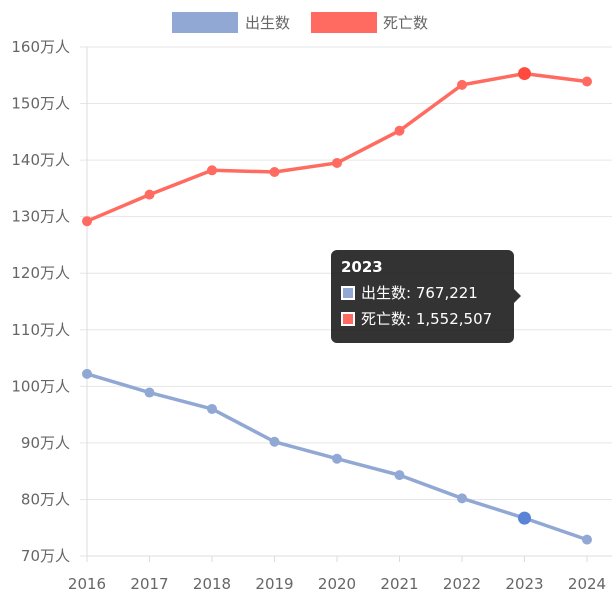 This screenshot has width=612, height=604. Describe the element at coordinates (524, 584) in the screenshot. I see `x-tick-label-7: 2023` at that location.